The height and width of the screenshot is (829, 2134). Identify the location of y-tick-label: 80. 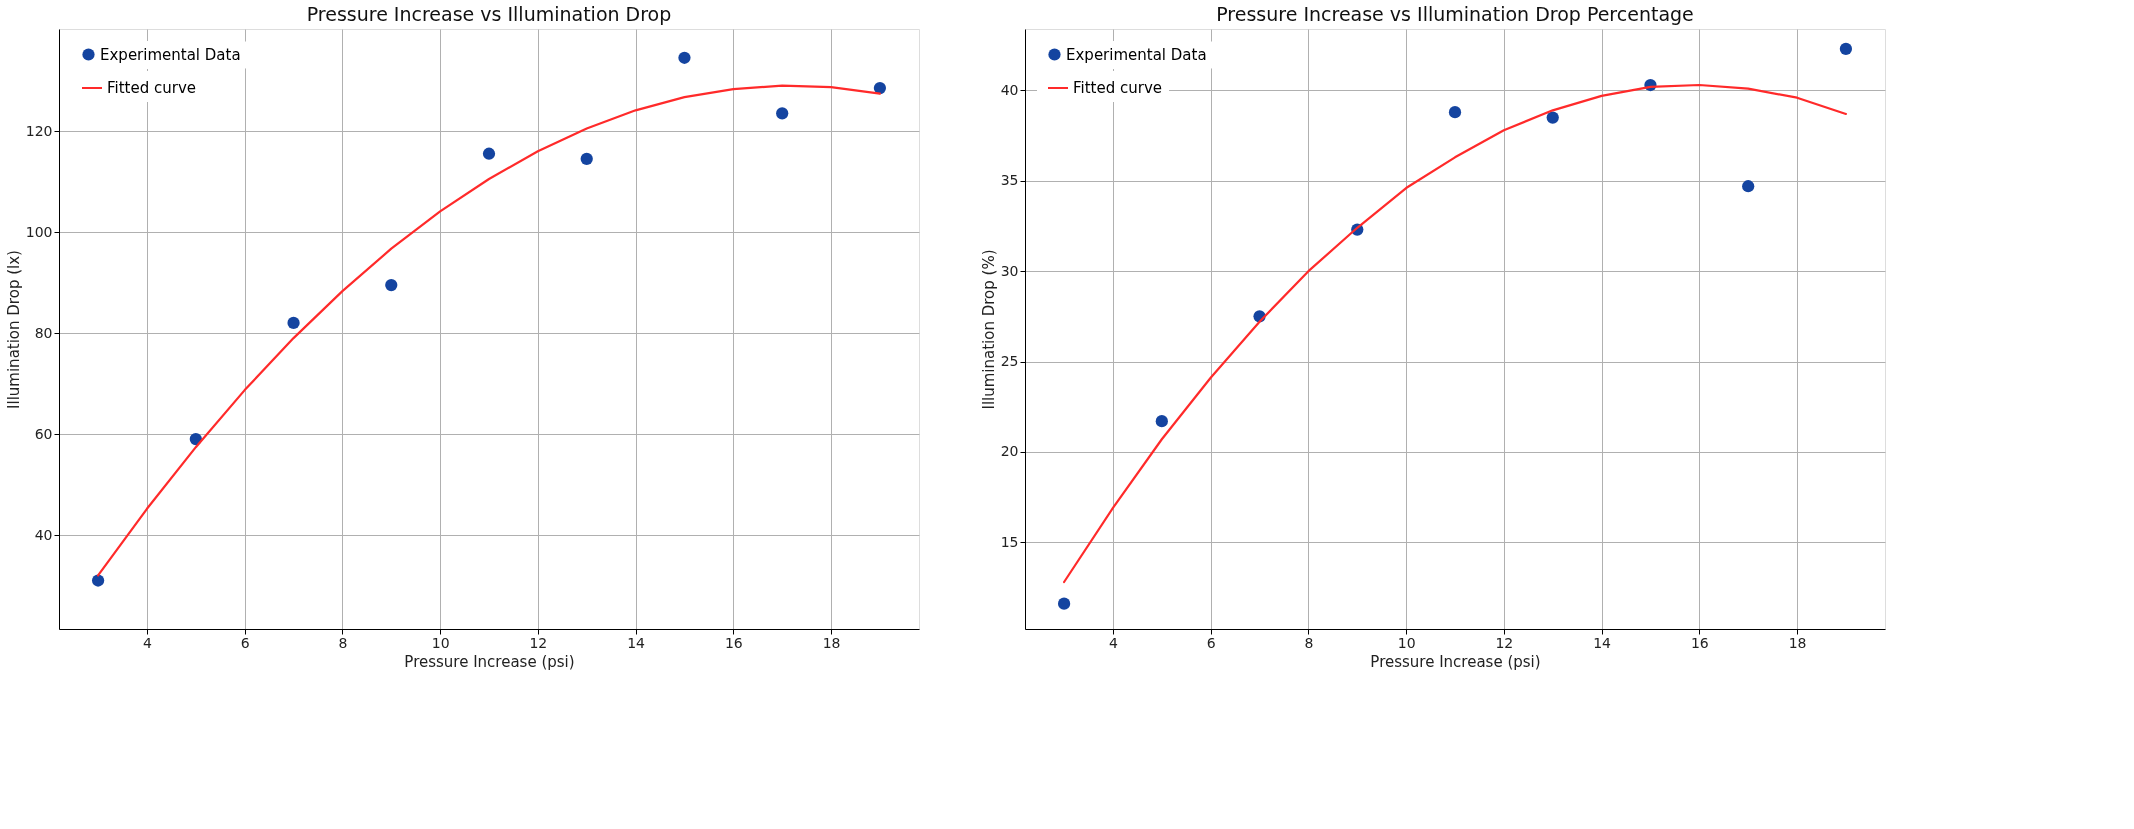
(43, 332).